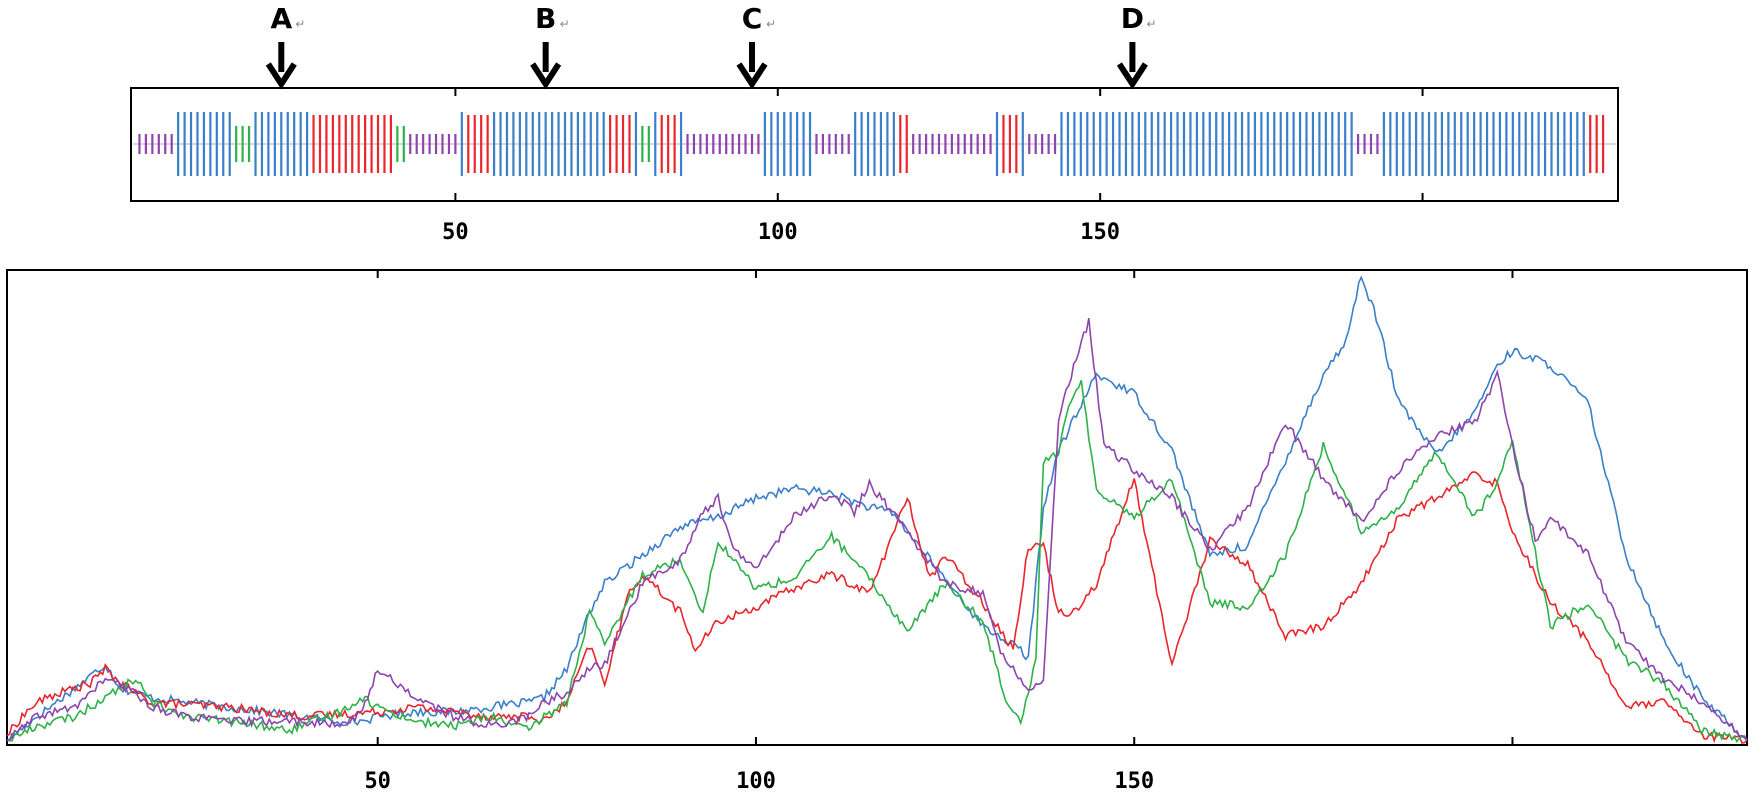 This screenshot has height=793, width=1753. I want to click on sequence-track-tick-labels: 50 100 150, so click(781, 232).